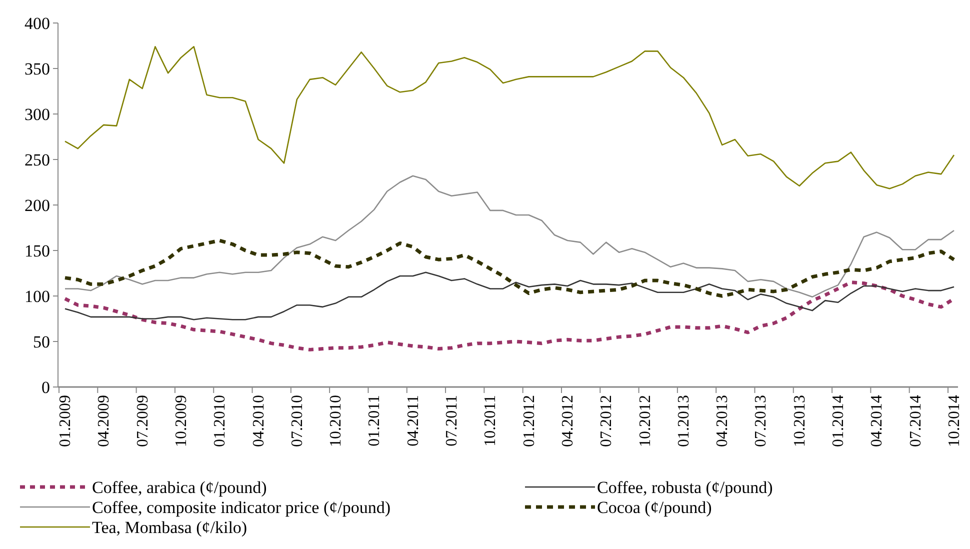 The height and width of the screenshot is (549, 970). Describe the element at coordinates (915, 421) in the screenshot. I see `x-tick-label: 07.2014` at that location.